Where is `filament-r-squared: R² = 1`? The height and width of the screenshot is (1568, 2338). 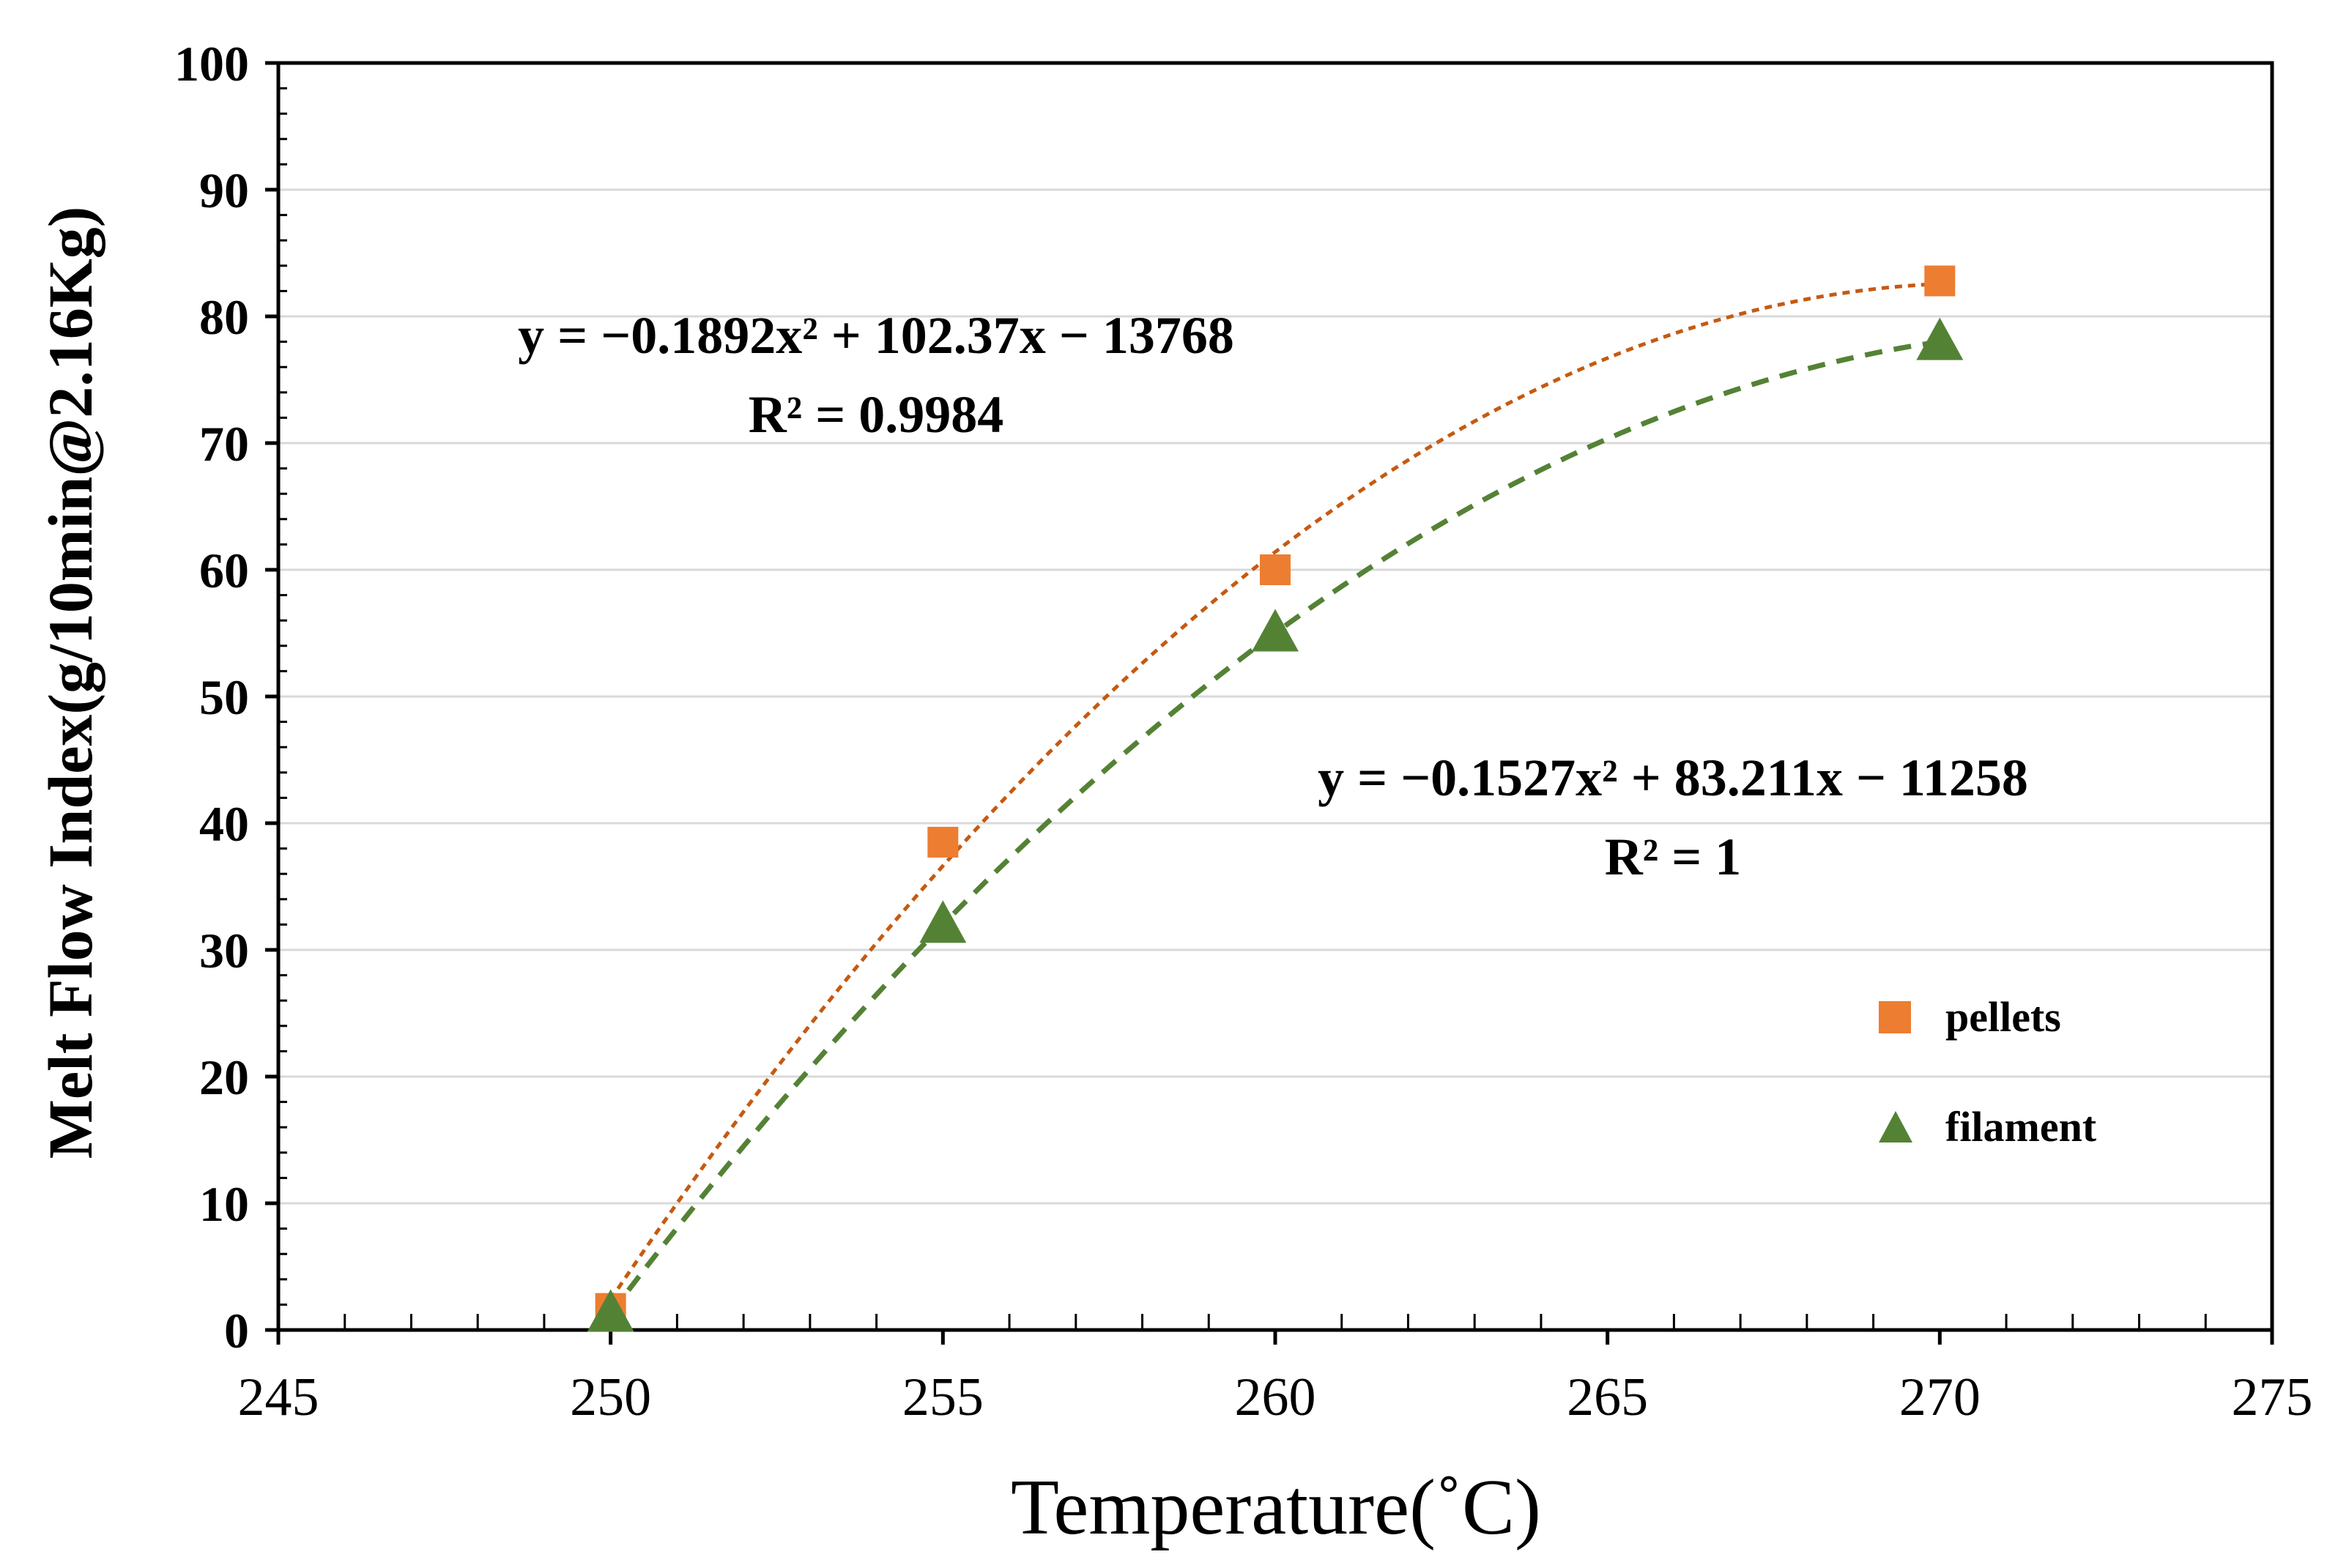
filament-r-squared: R² = 1 is located at coordinates (1673, 857).